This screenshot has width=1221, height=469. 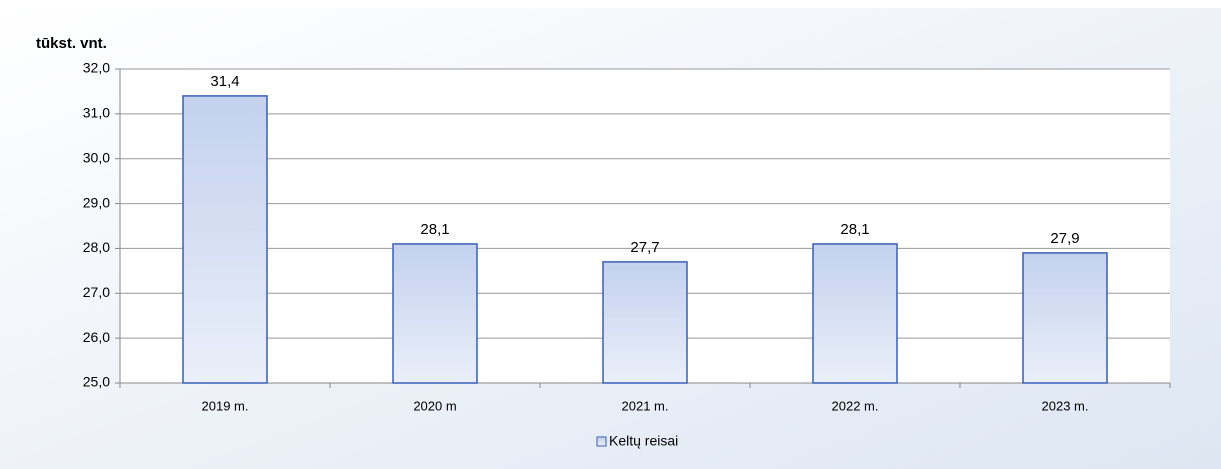 I want to click on legend-label: Keltų reisai, so click(x=643, y=441).